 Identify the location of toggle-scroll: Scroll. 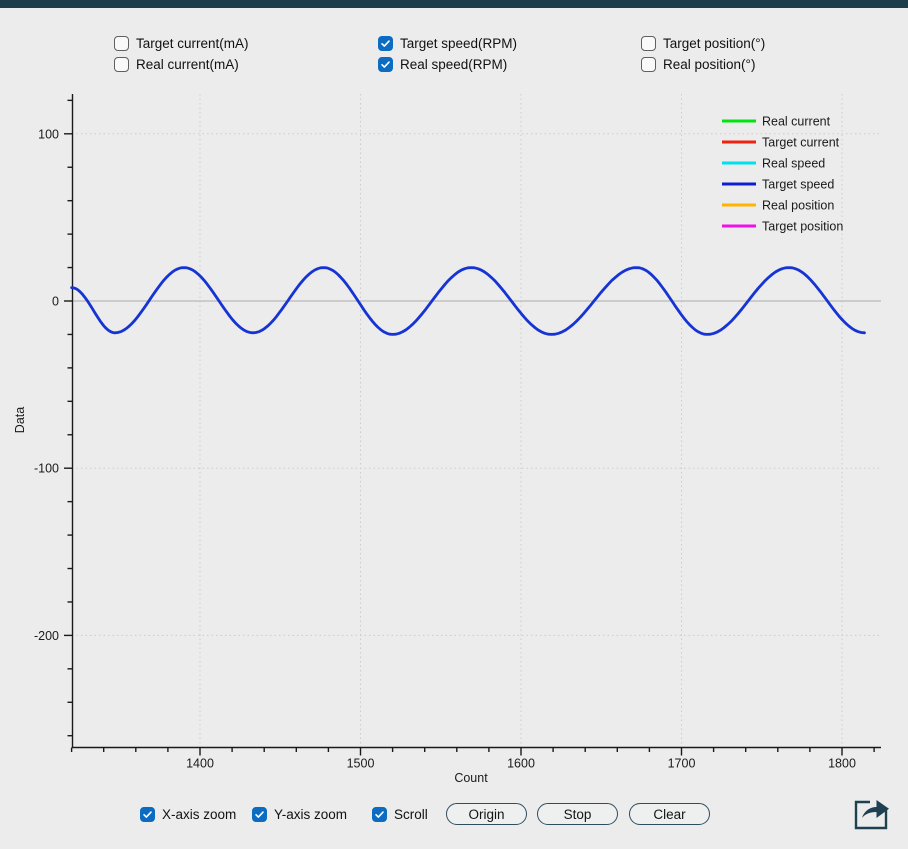
(400, 814).